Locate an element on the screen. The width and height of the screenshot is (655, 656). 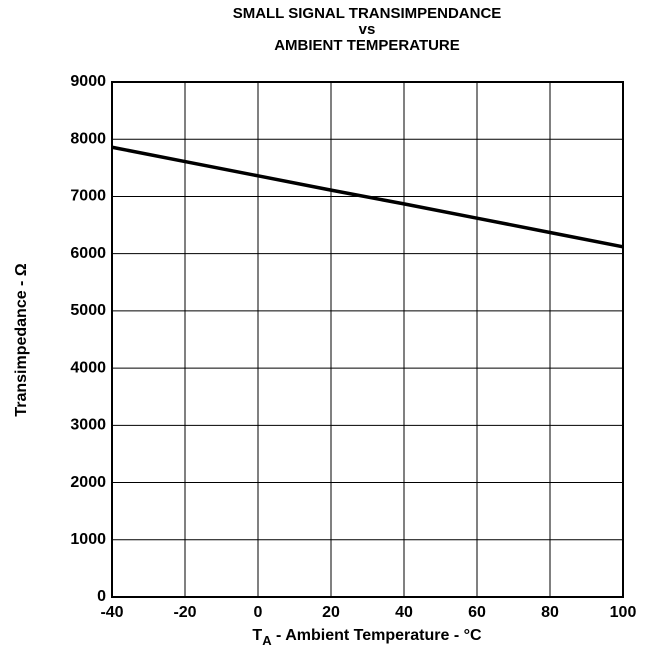
y-tick-label: 7000 is located at coordinates (88, 196).